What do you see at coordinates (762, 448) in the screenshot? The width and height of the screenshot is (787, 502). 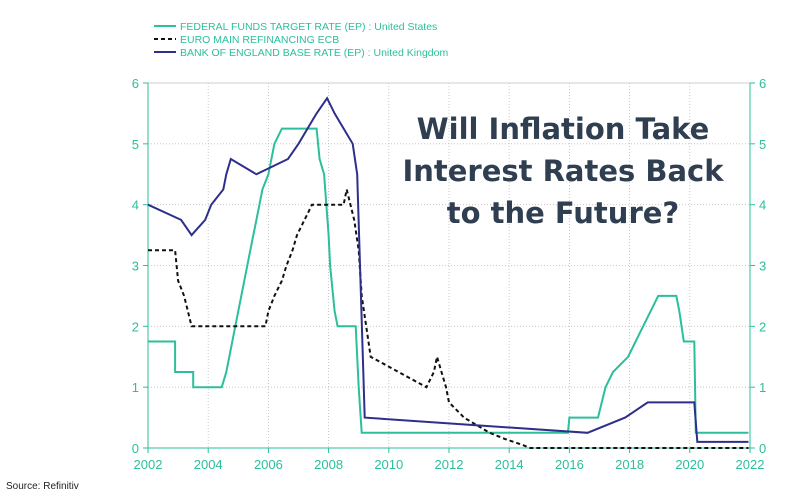 I see `y-tick-label-right: 0` at bounding box center [762, 448].